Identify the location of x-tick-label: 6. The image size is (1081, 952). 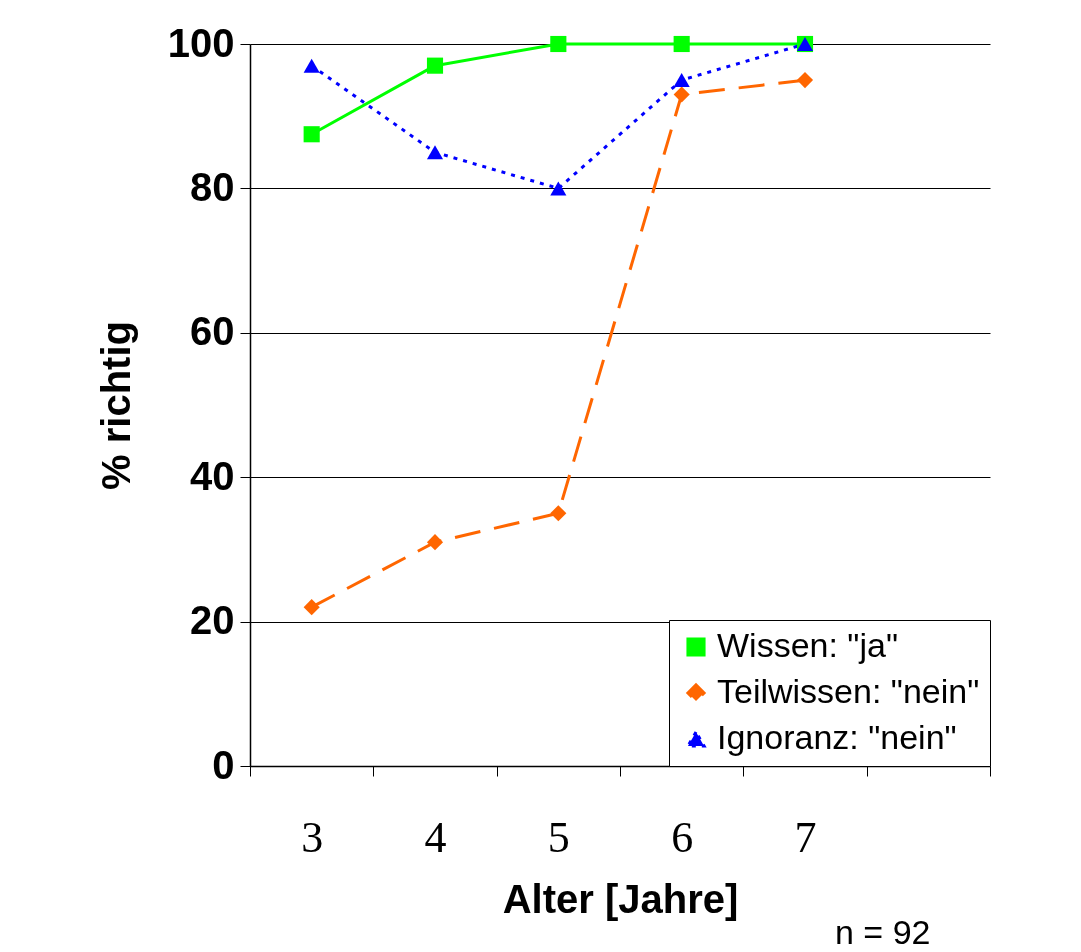
(682, 837).